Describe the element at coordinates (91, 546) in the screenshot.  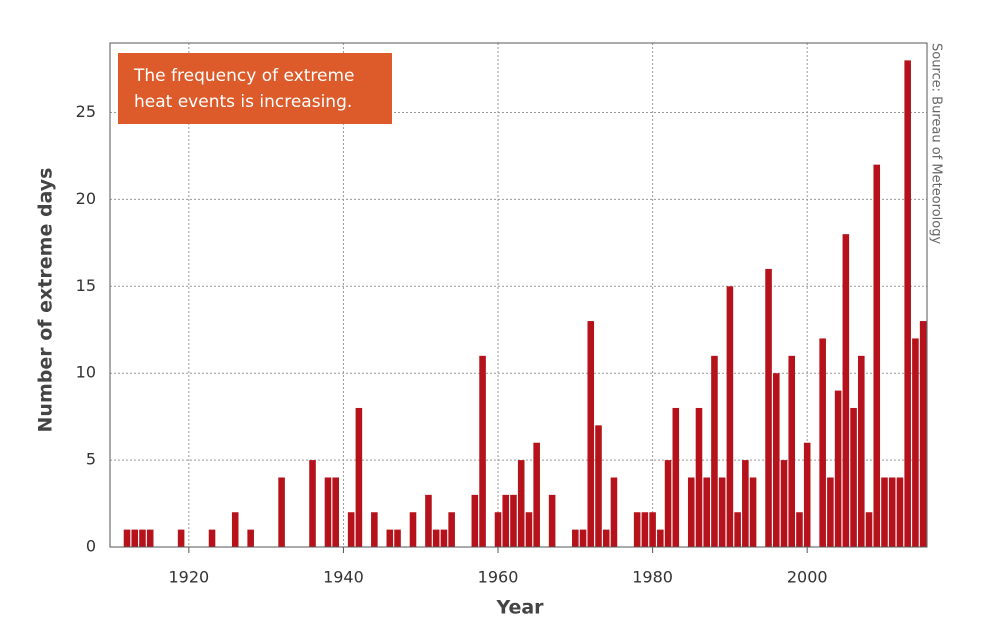
I see `y-tick-label: 0` at that location.